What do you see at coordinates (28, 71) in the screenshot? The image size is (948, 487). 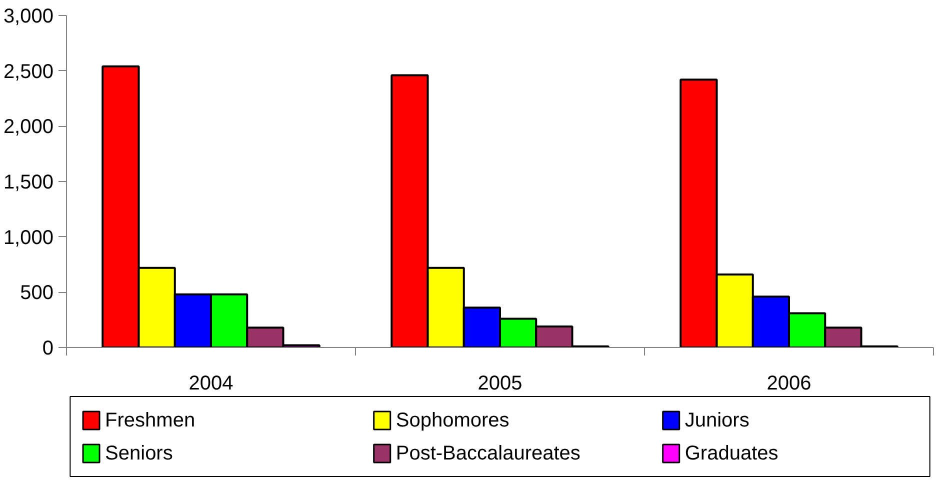 I see `y-tick-label: 2,500` at bounding box center [28, 71].